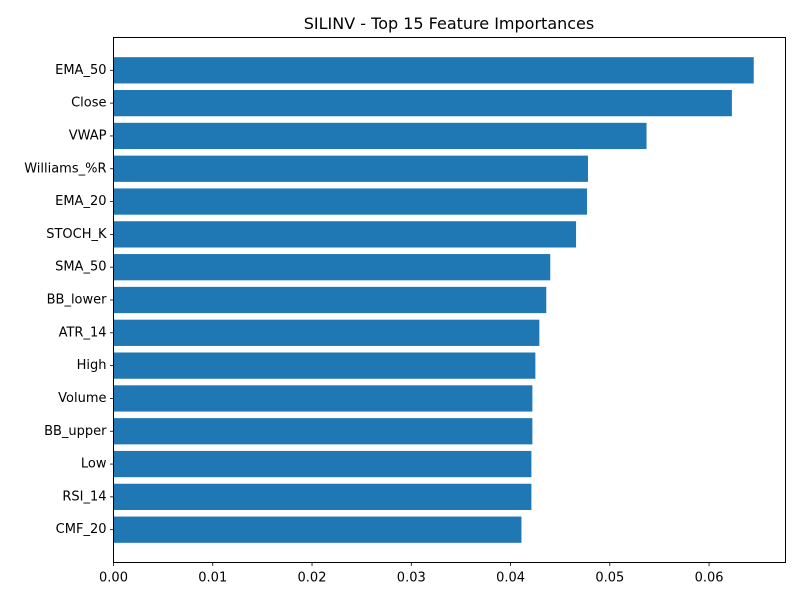  What do you see at coordinates (709, 578) in the screenshot?
I see `x-tick-label: 0.06` at bounding box center [709, 578].